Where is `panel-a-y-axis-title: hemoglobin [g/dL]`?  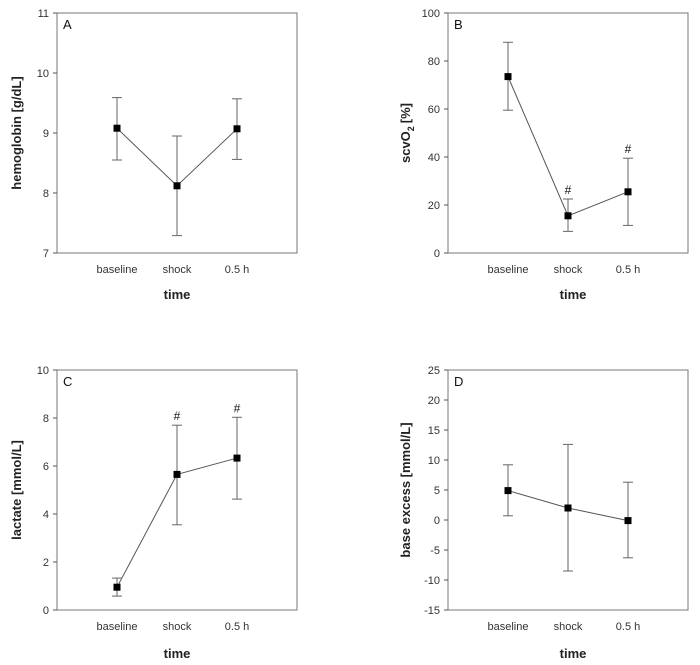 panel-a-y-axis-title: hemoglobin [g/dL] is located at coordinates (16, 132).